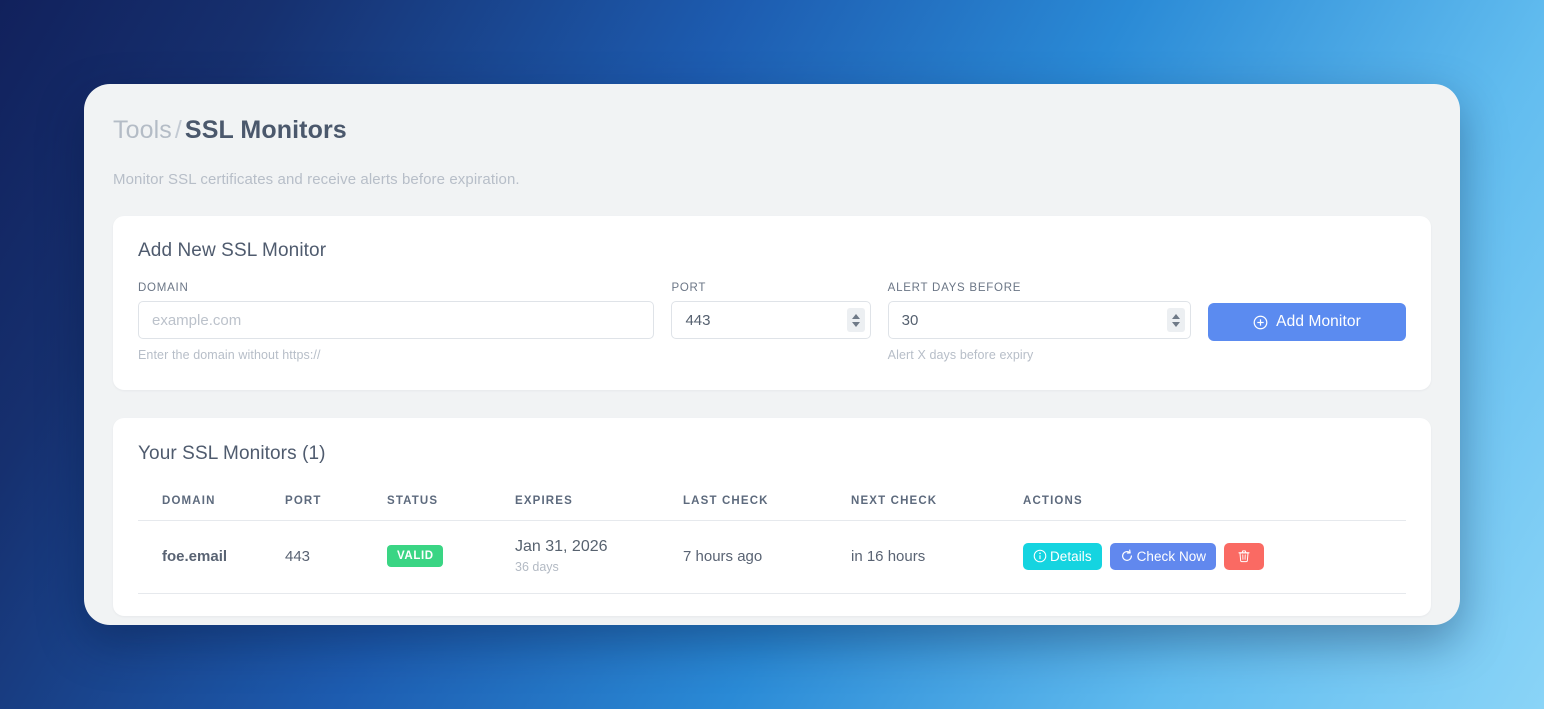 This screenshot has height=709, width=1544. I want to click on cell-next-check: in 16 hours, so click(937, 557).